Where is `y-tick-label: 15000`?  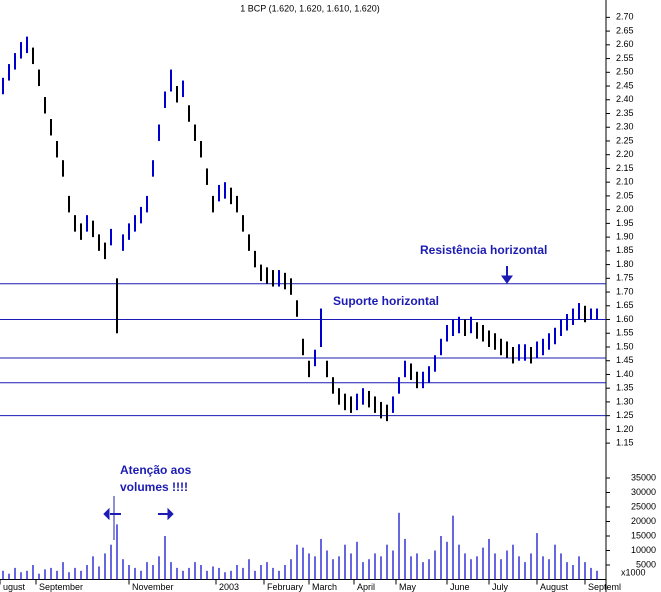 y-tick-label: 15000 is located at coordinates (643, 535).